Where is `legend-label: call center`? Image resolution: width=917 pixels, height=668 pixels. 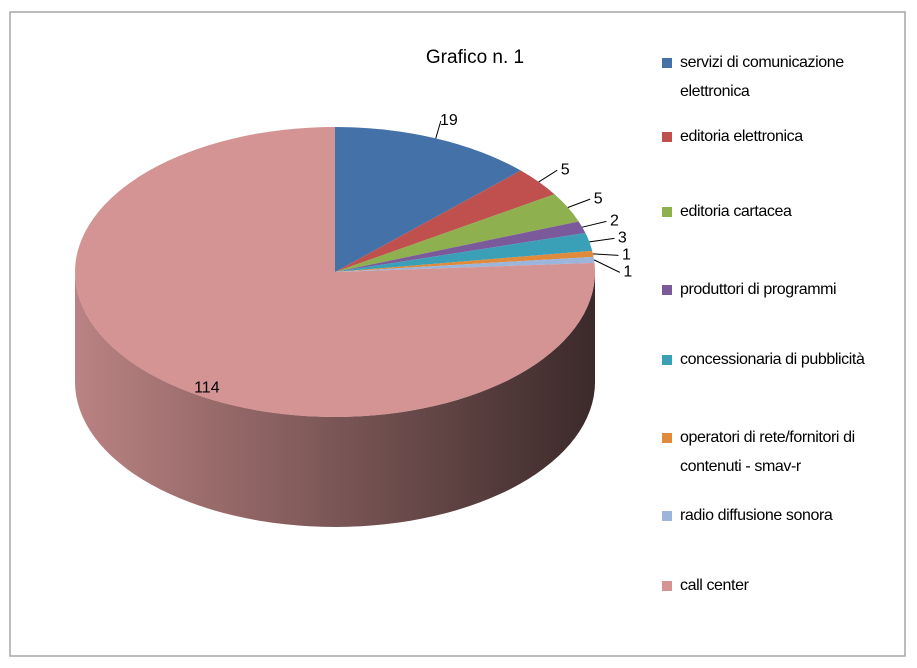
legend-label: call center is located at coordinates (714, 585).